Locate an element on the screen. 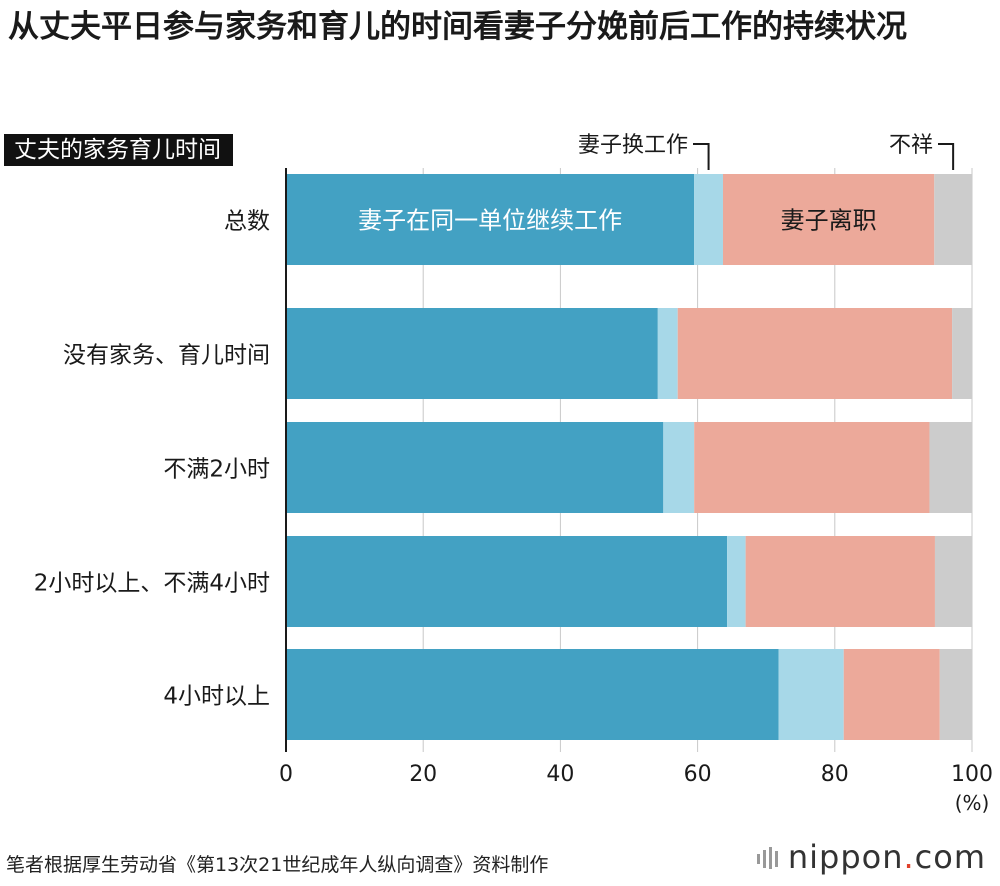 This screenshot has height=886, width=1000. callout-label-unknown: 不祥 is located at coordinates (911, 145).